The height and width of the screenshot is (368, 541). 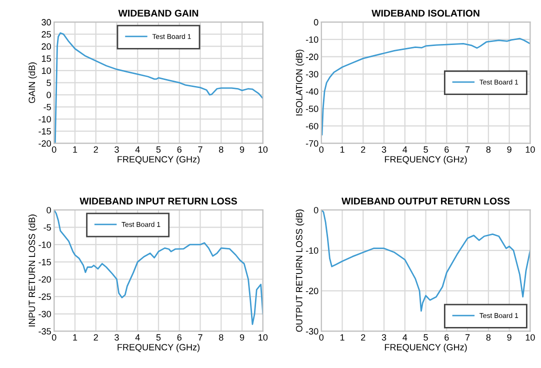 I want to click on y-axis-title: INPUT RETURN LOSS (dB), so click(x=32, y=270).